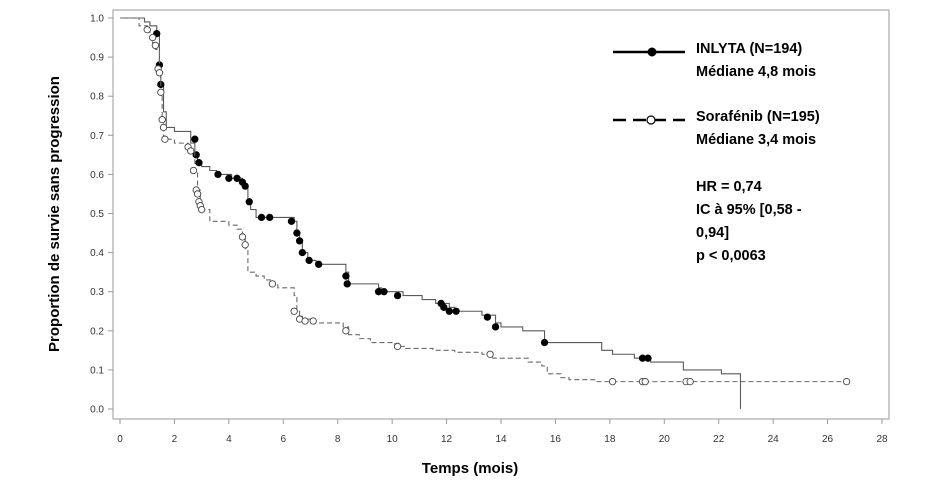  I want to click on legend-sorafenib-median: Médiane 3,4 mois, so click(756, 140).